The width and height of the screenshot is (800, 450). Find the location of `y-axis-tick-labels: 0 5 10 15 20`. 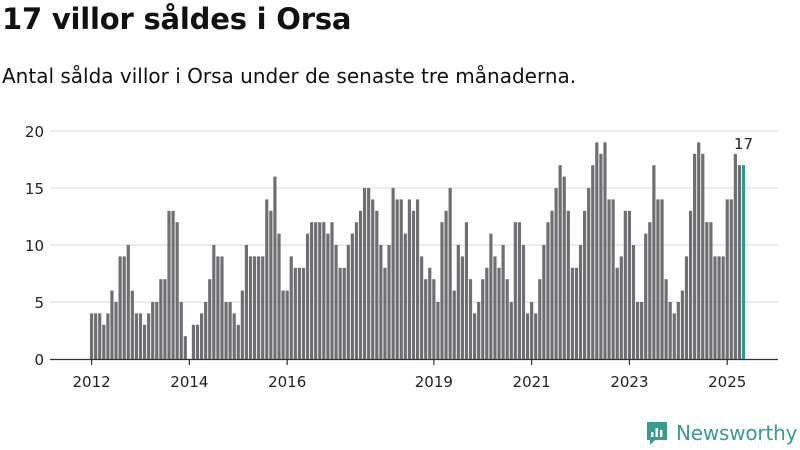

y-axis-tick-labels: 0 5 10 15 20 is located at coordinates (34, 246).